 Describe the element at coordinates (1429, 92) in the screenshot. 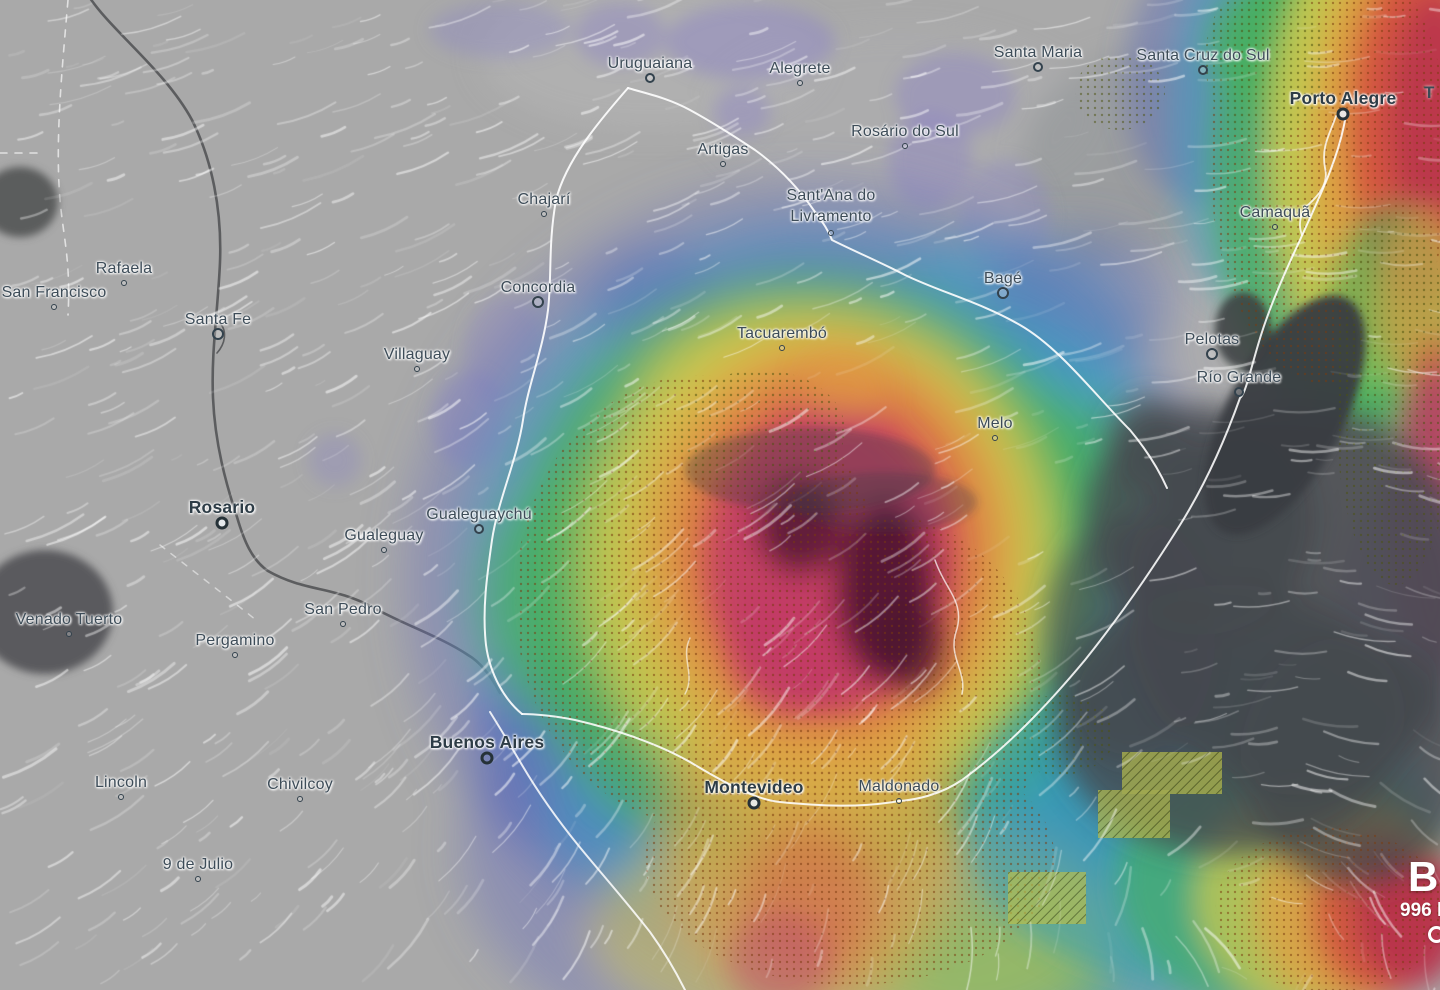

I see `partial-city-label: T` at that location.